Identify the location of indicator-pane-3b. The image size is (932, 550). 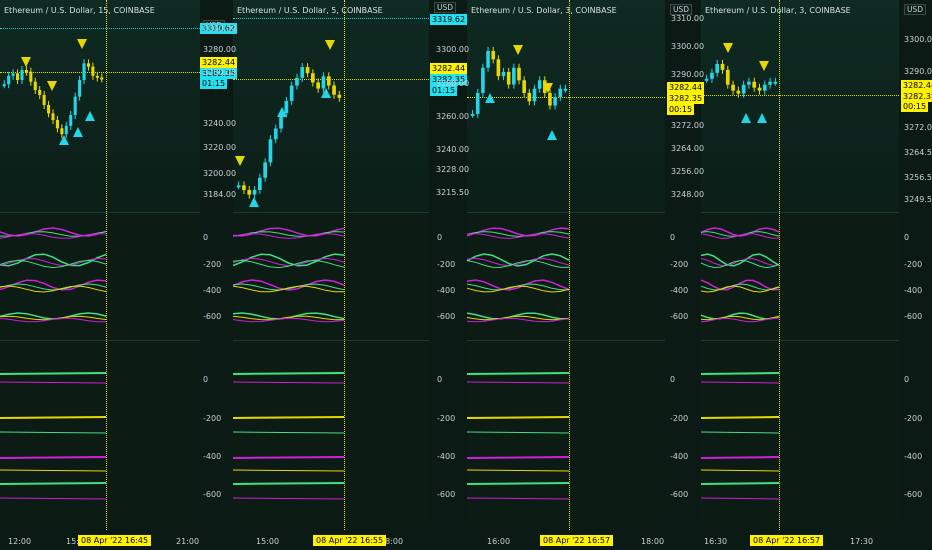
(566, 433).